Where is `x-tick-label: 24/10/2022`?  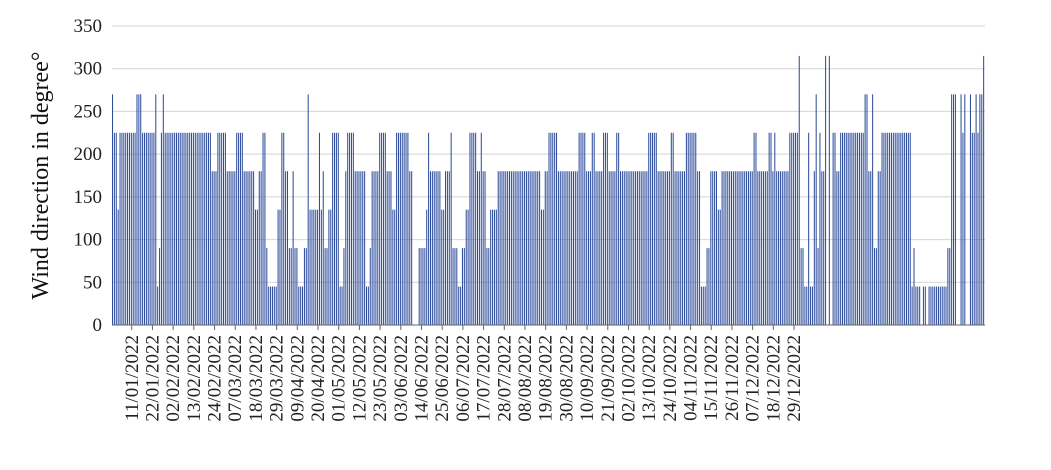 x-tick-label: 24/10/2022 is located at coordinates (670, 378).